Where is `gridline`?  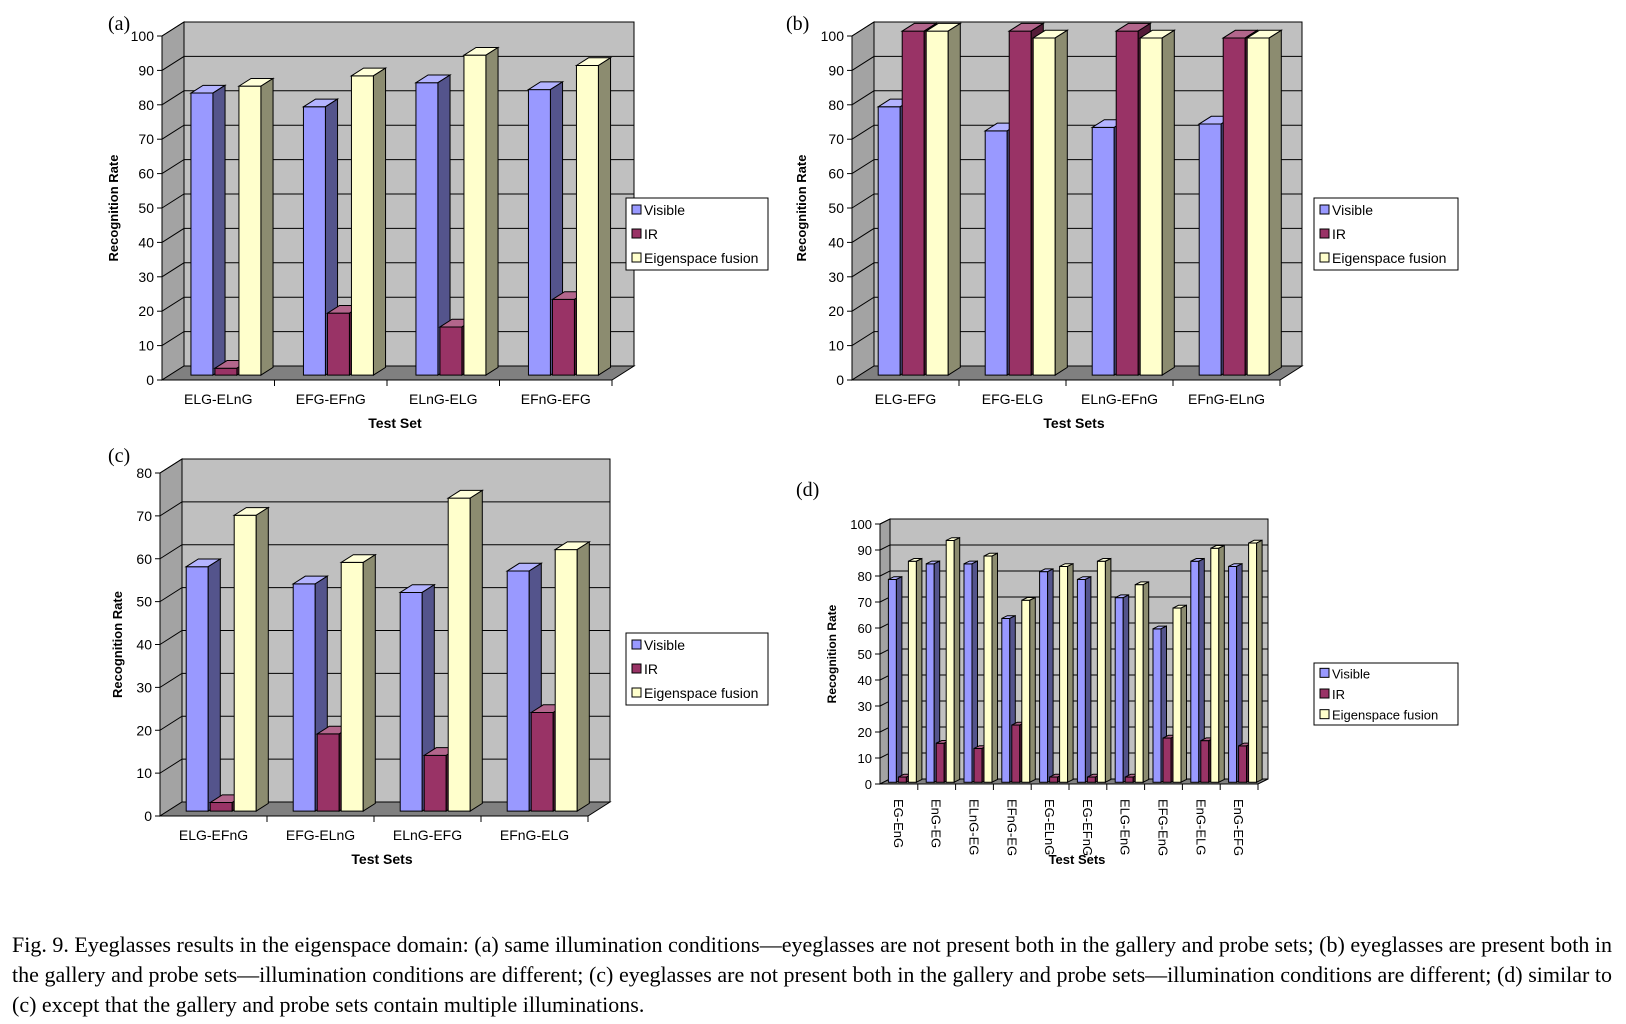 gridline is located at coordinates (397, 29).